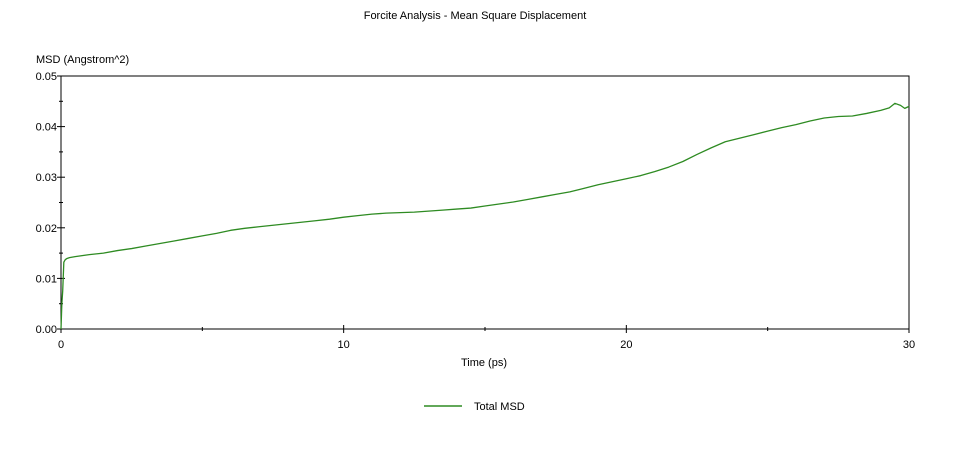  I want to click on y-tick-label: 0.02, so click(46, 229).